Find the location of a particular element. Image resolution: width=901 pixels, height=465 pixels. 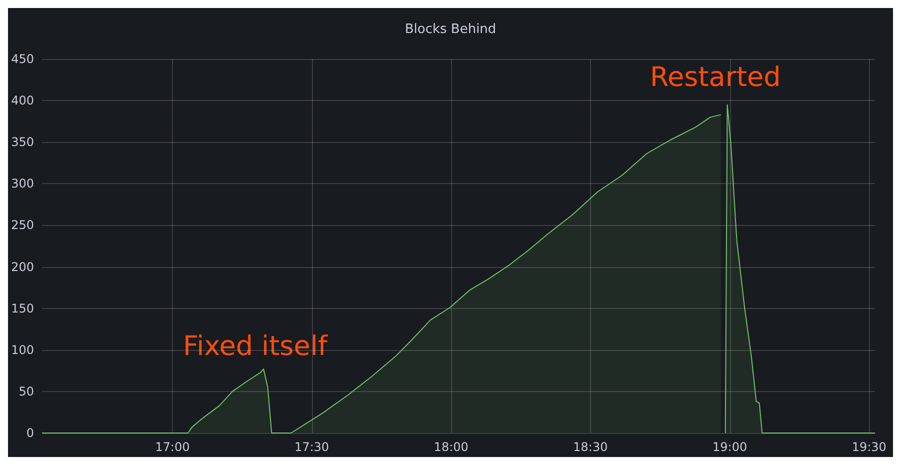

y-tick-label: 150 is located at coordinates (22, 308).